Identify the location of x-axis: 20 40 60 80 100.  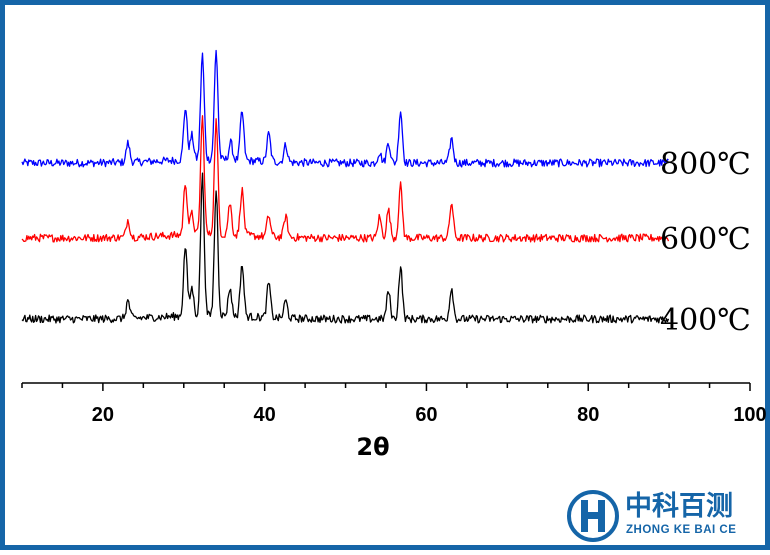
(394, 404).